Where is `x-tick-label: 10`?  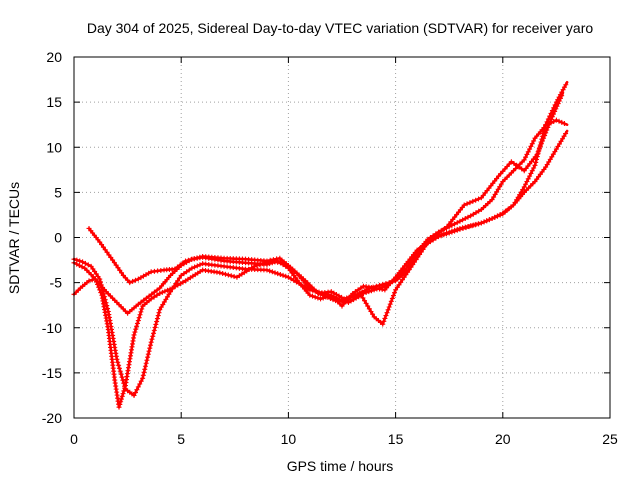
x-tick-label: 10 is located at coordinates (289, 439).